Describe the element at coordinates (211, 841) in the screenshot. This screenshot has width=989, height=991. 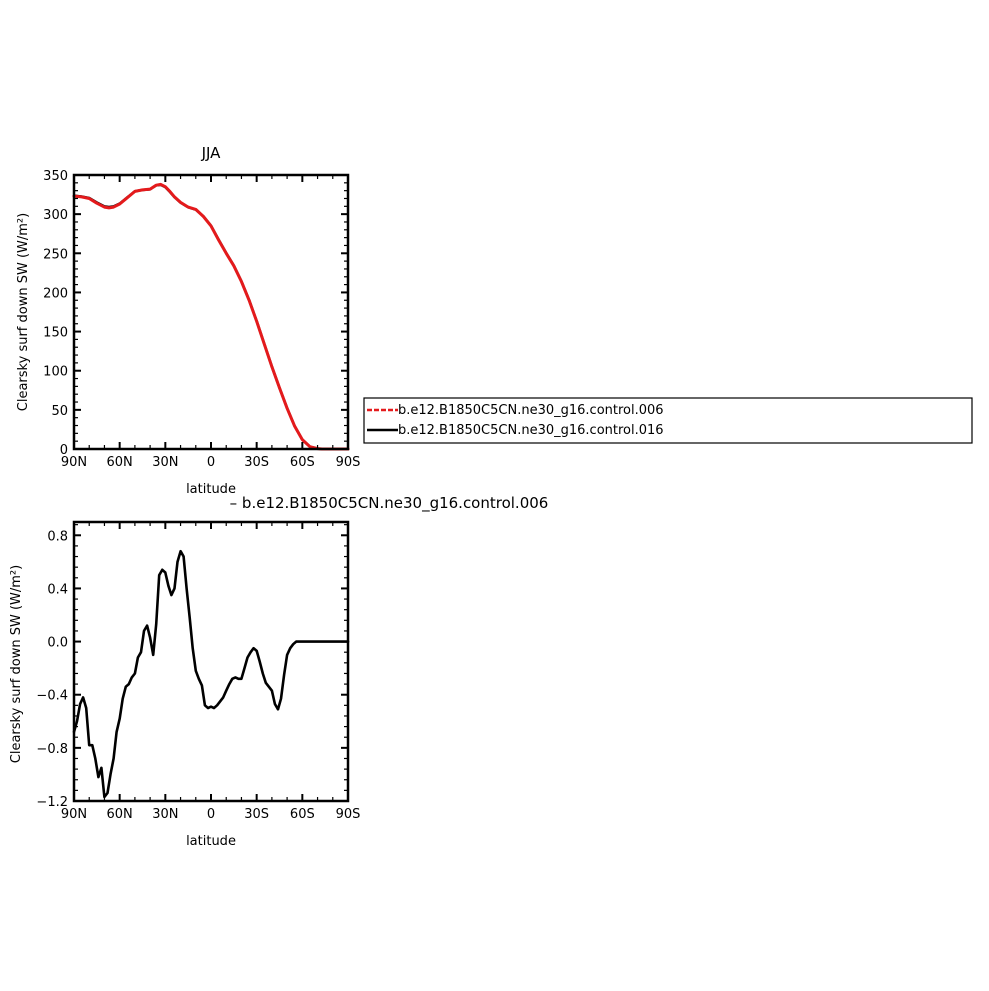
I see `chart-bottom-xlabel: latitude` at that location.